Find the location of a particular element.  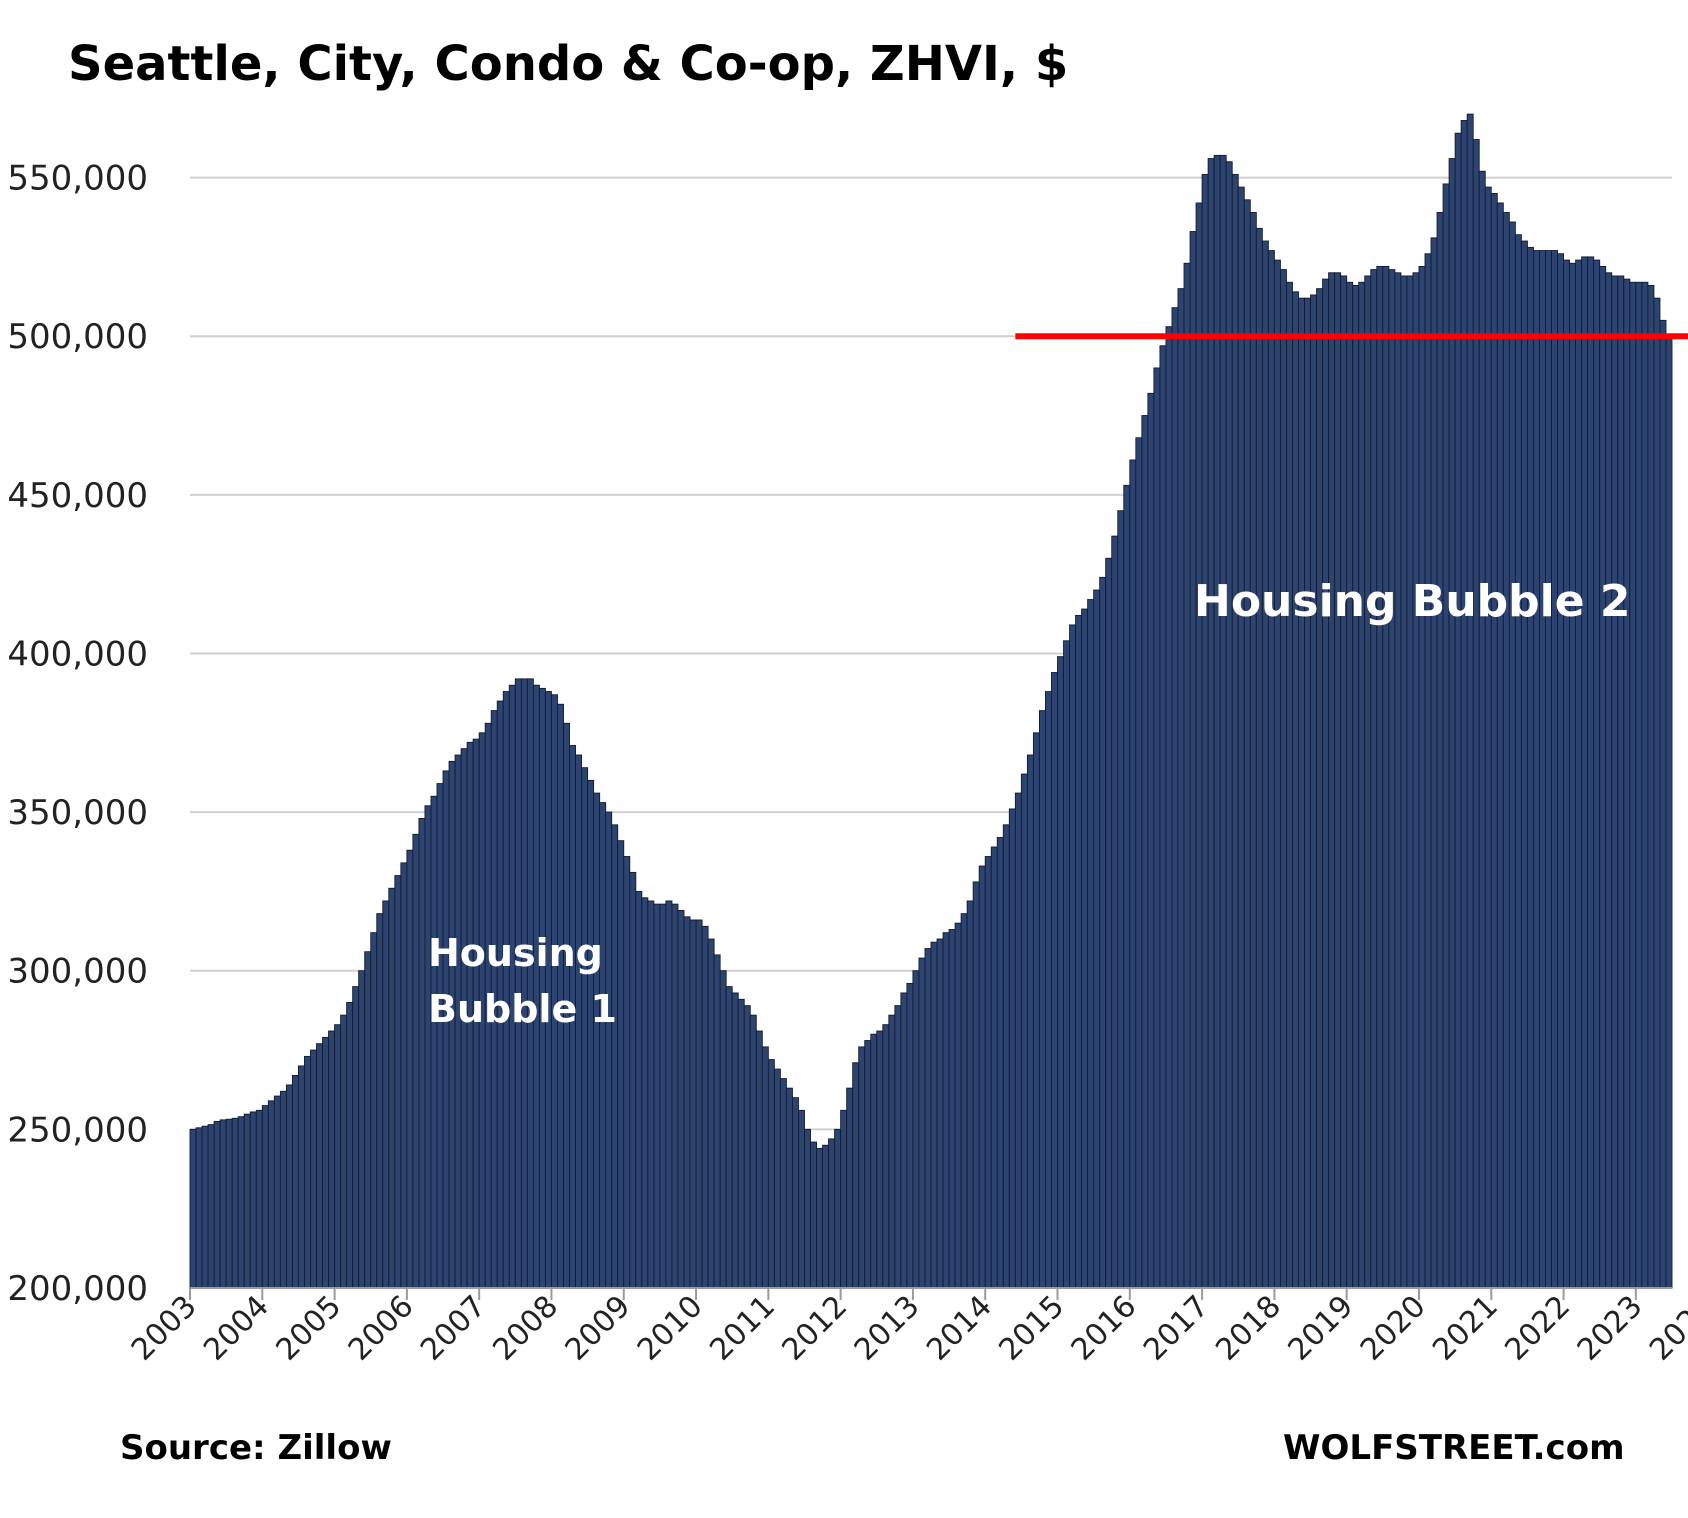

x-tick-label: 2008 is located at coordinates (525, 1328).